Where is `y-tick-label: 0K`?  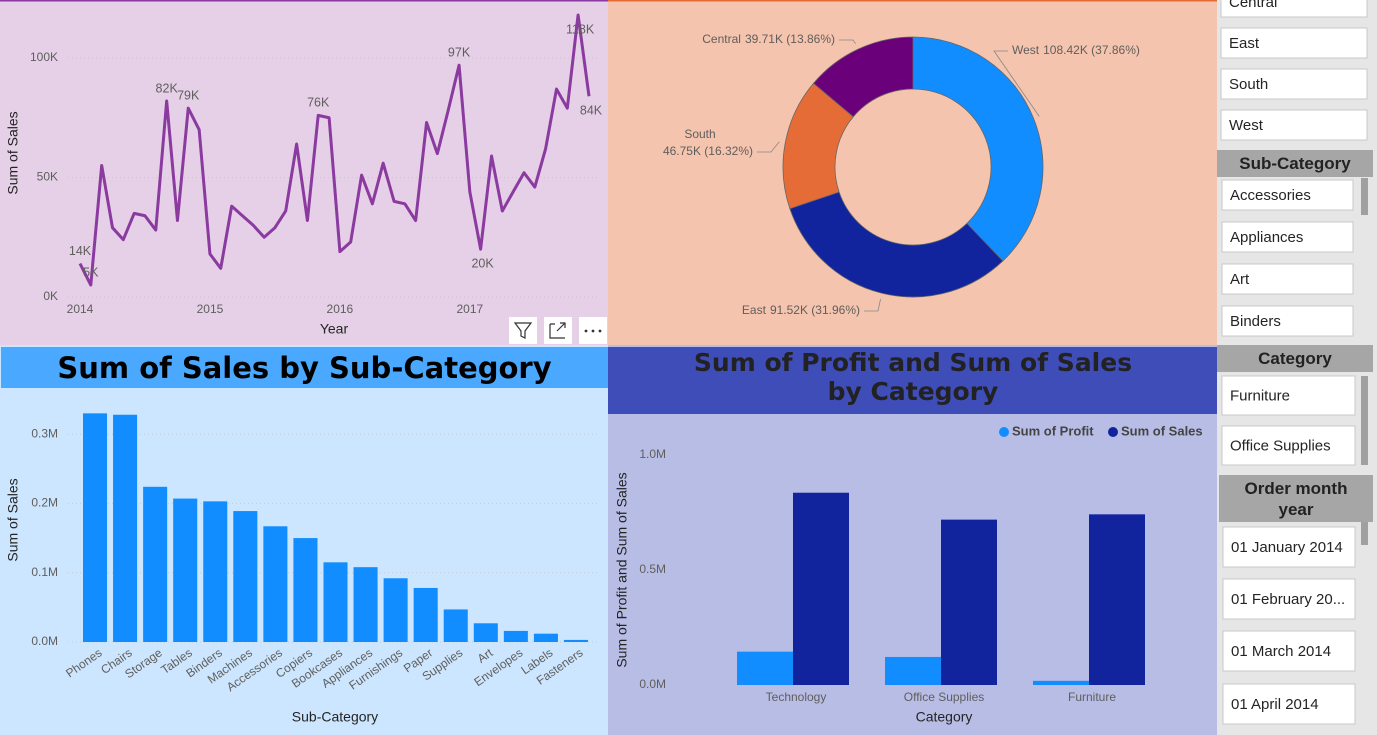 y-tick-label: 0K is located at coordinates (50, 296).